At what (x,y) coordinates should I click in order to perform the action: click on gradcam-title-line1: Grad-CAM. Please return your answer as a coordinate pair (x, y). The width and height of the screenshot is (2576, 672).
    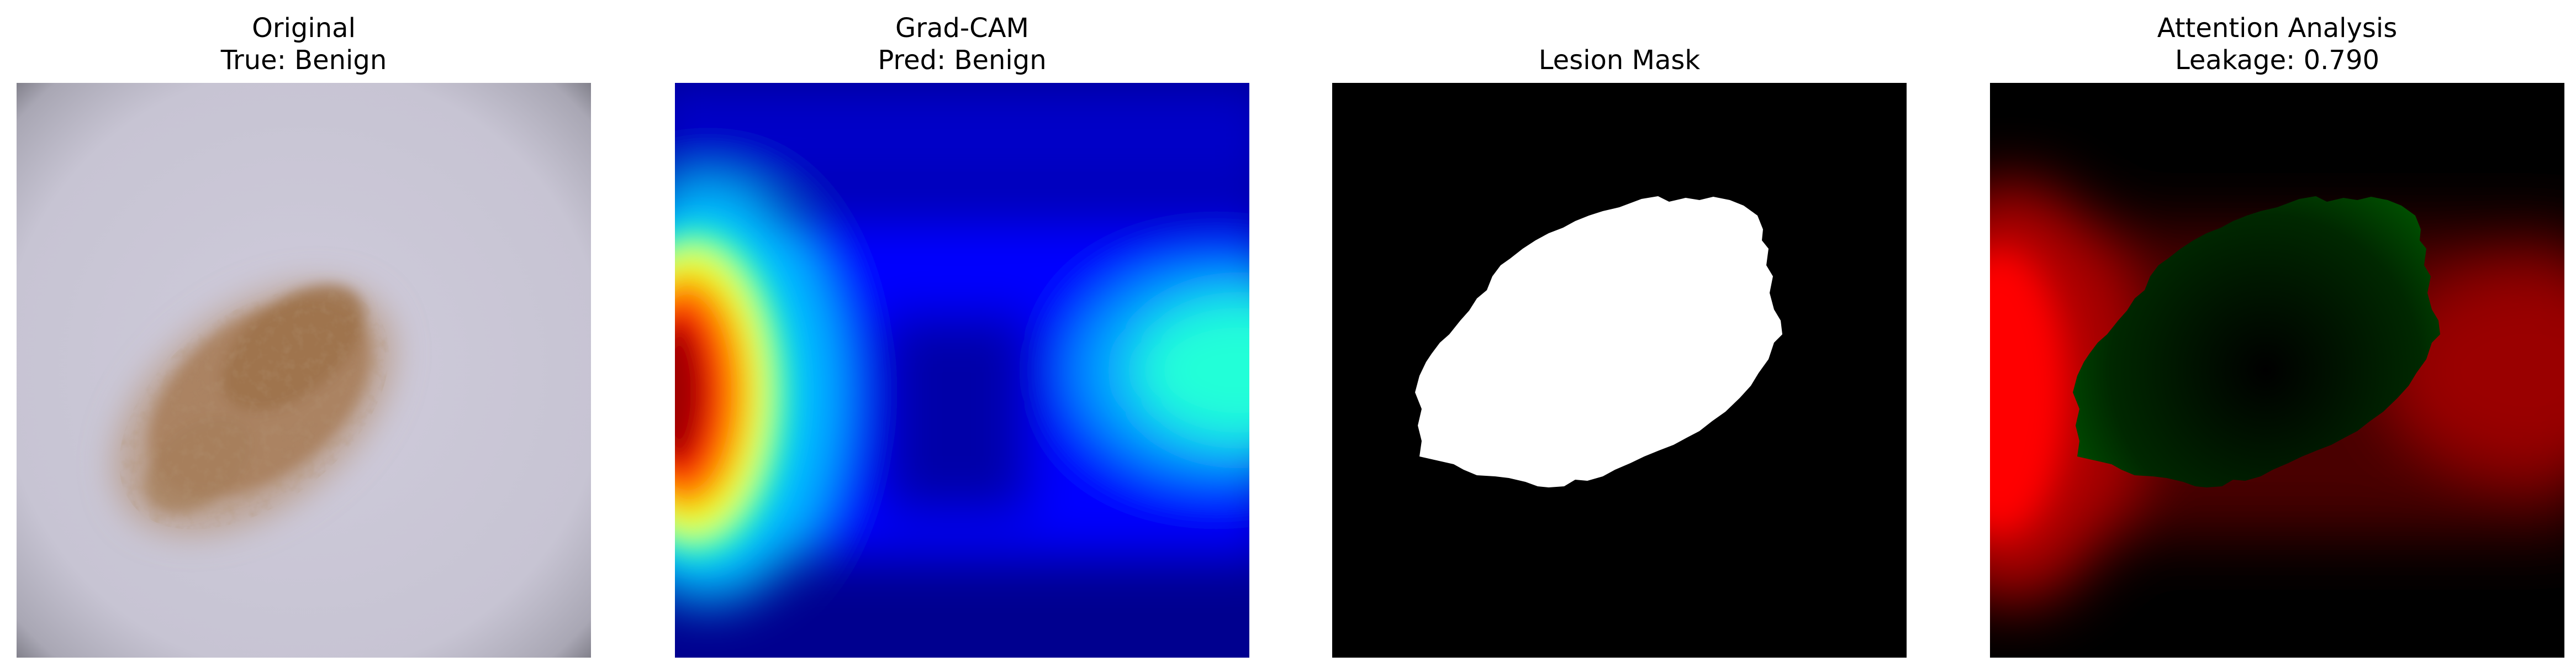
    Looking at the image, I should click on (962, 28).